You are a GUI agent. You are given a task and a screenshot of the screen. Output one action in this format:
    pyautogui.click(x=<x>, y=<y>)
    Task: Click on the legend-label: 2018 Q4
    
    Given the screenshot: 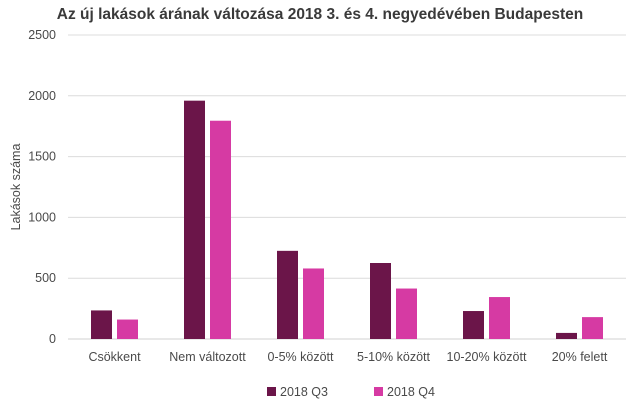 What is the action you would take?
    pyautogui.click(x=411, y=392)
    